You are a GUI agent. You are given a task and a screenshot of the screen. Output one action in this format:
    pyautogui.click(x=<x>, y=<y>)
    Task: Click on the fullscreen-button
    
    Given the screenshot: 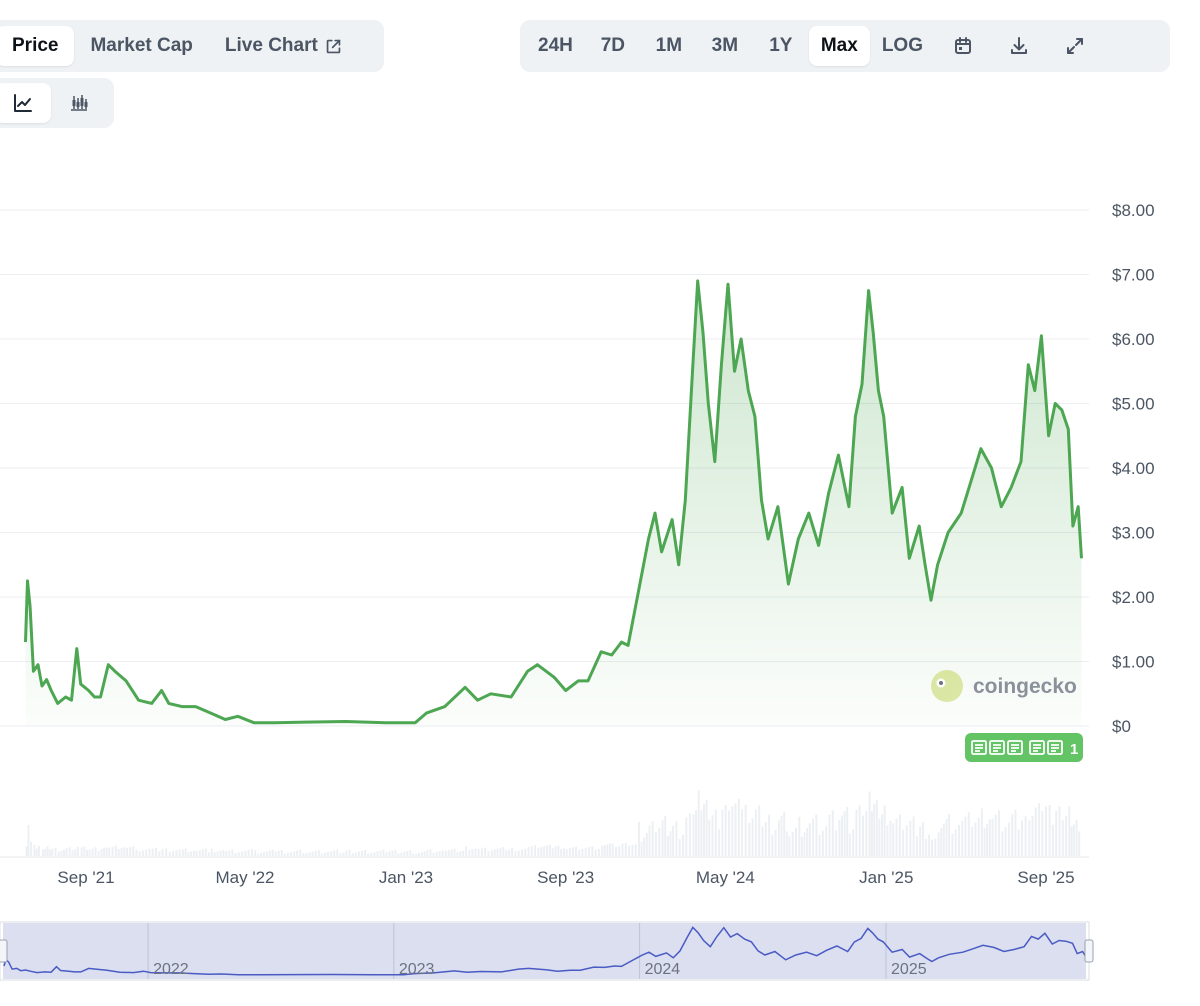 What is the action you would take?
    pyautogui.click(x=1075, y=46)
    